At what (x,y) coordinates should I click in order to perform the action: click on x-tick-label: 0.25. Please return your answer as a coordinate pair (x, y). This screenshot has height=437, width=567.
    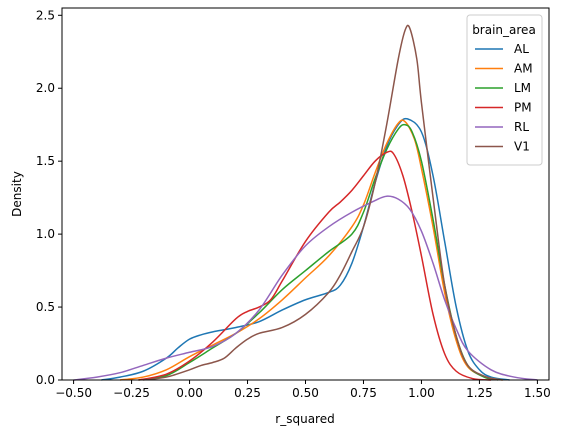
    Looking at the image, I should click on (247, 393).